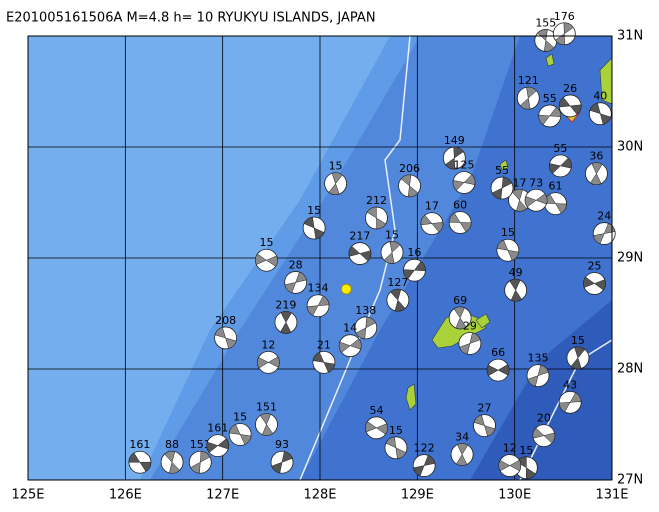 The image size is (659, 512). I want to click on depth-label: 134, so click(318, 288).